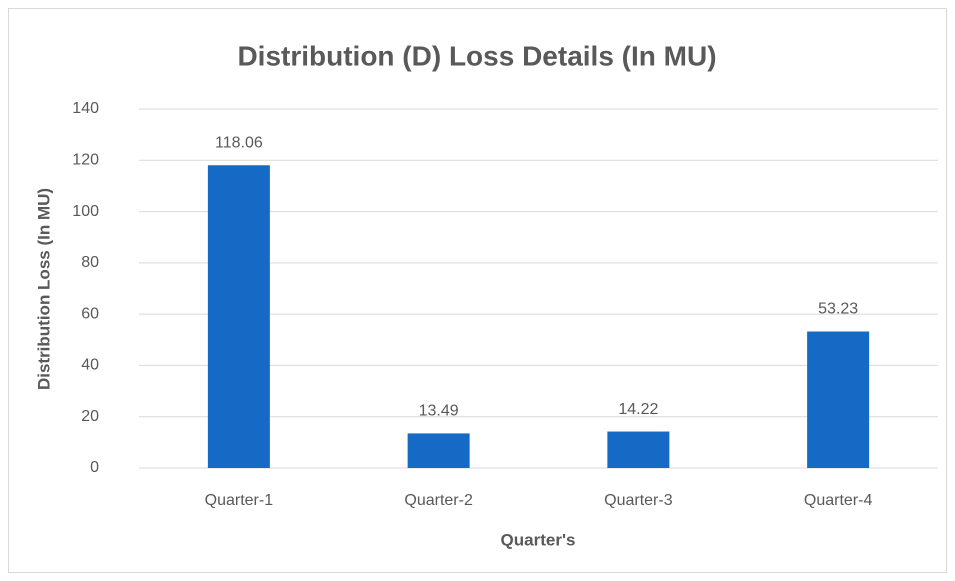  What do you see at coordinates (43, 289) in the screenshot?
I see `y-axis-label: Distribution Loss (In MU)` at bounding box center [43, 289].